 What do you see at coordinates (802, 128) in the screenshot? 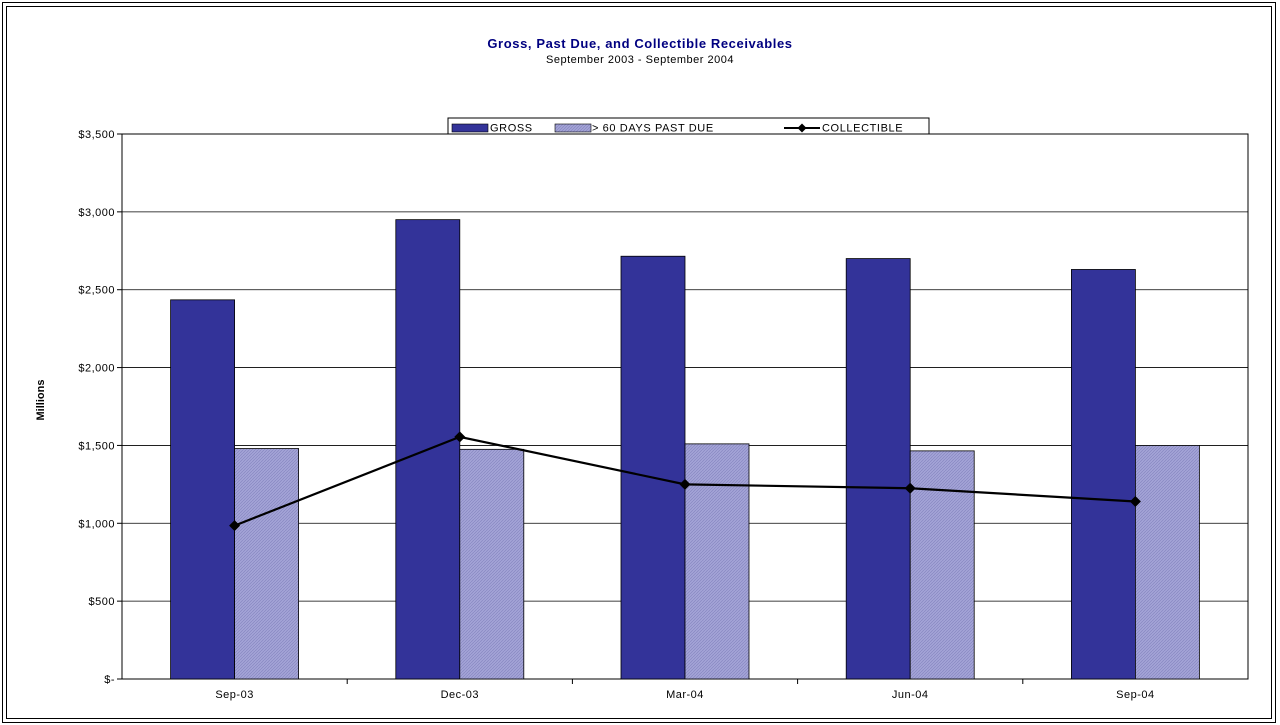
I see `legend-marker-collectible` at bounding box center [802, 128].